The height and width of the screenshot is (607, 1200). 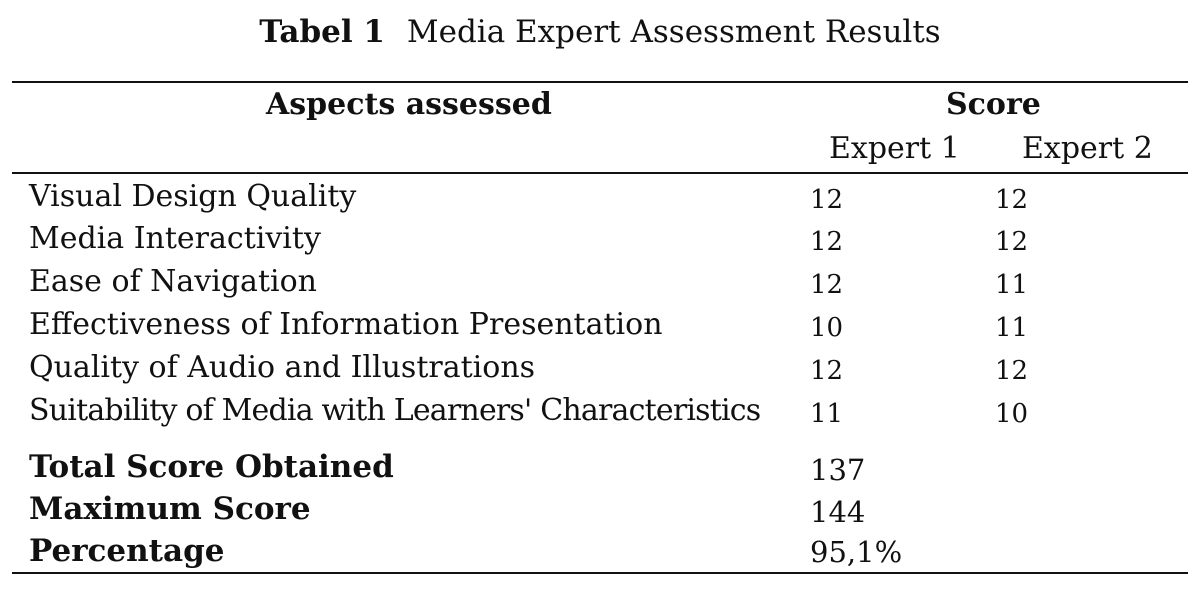 I want to click on header-score: Score, so click(x=993, y=104).